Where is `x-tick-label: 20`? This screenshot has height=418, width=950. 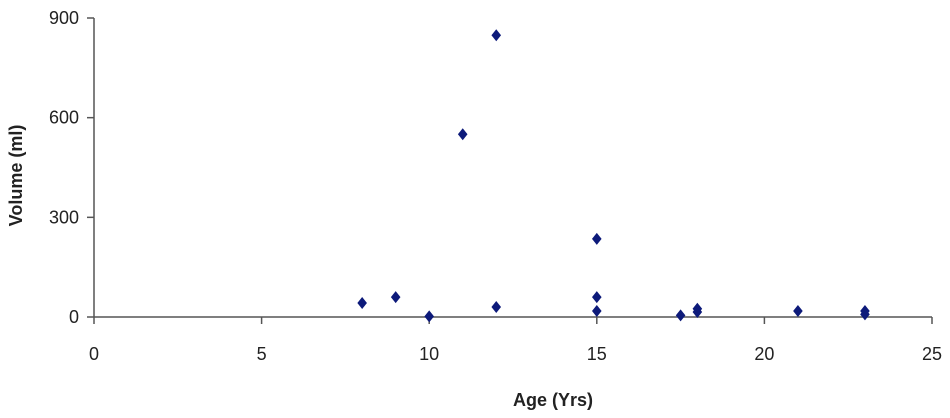
x-tick-label: 20 is located at coordinates (764, 354).